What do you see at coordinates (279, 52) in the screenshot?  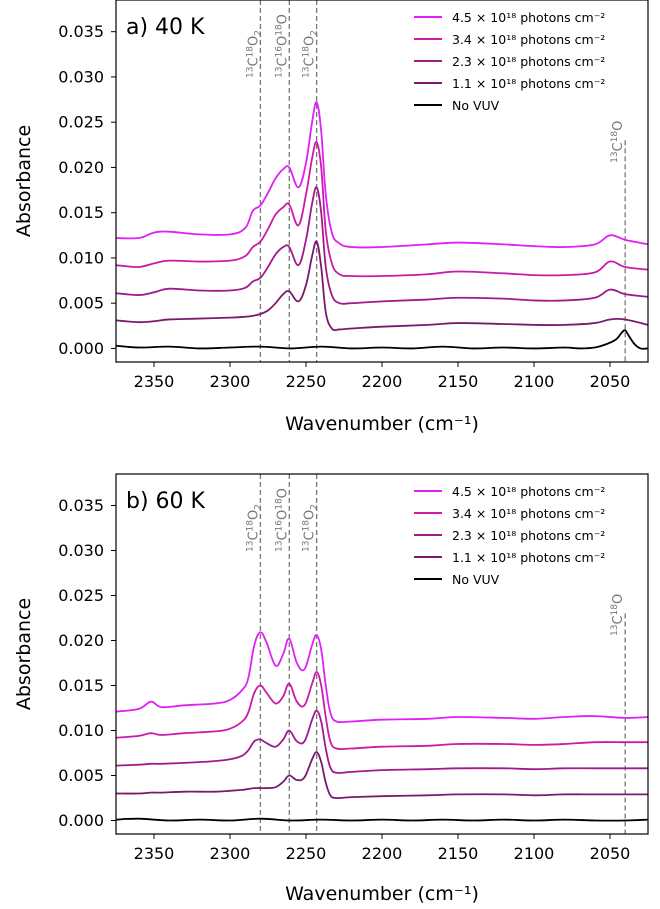 I see `marker-label-part: 16` at bounding box center [279, 52].